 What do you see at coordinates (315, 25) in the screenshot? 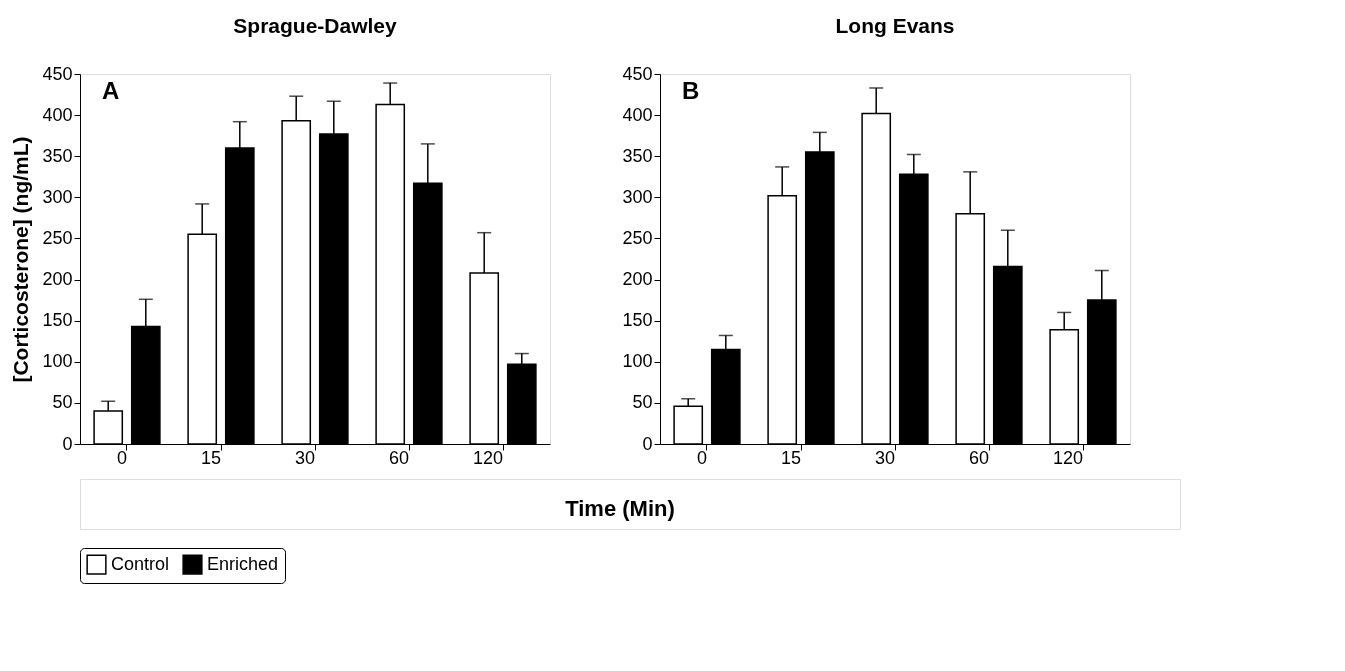
I see `chart-title: Sprague-Dawley` at bounding box center [315, 25].